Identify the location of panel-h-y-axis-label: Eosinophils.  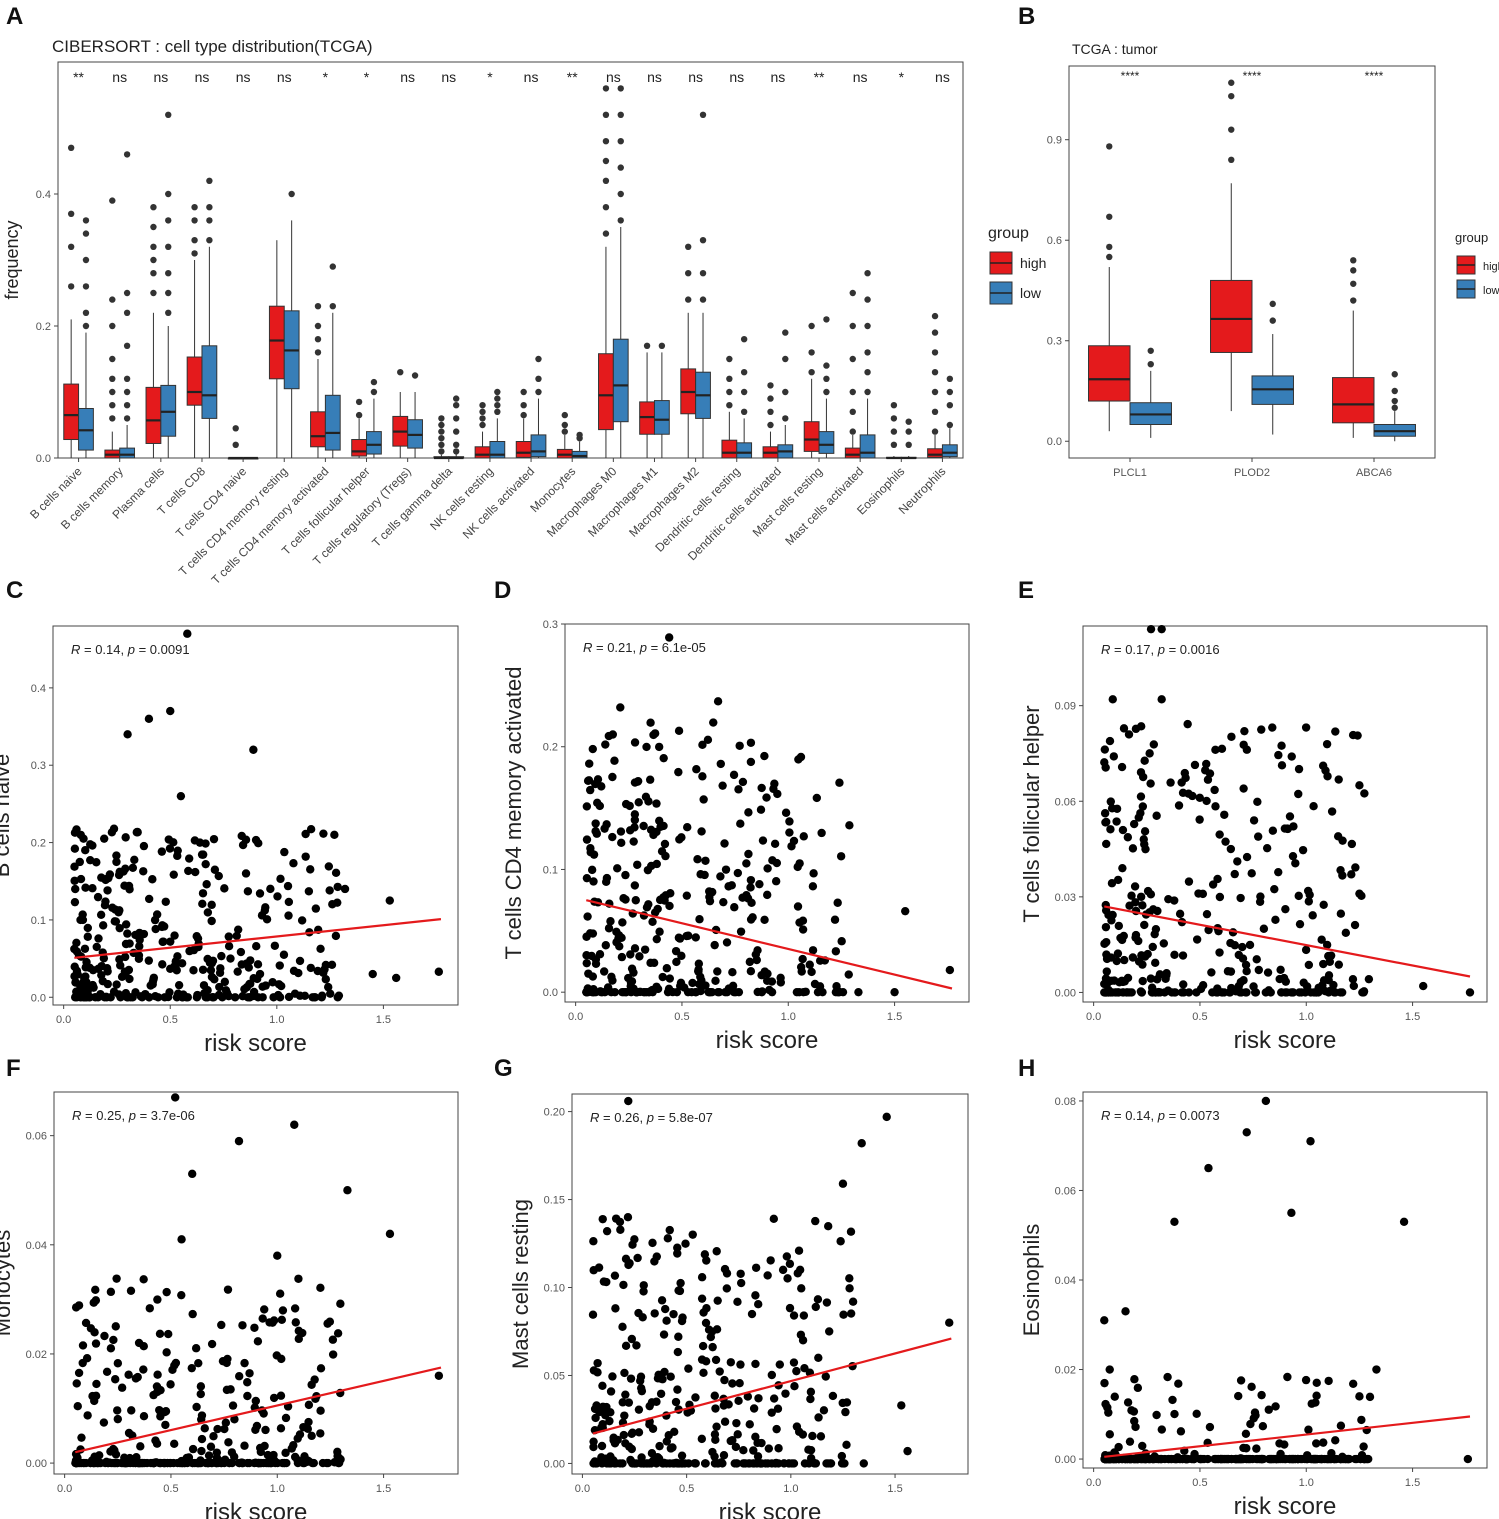
(1031, 1280).